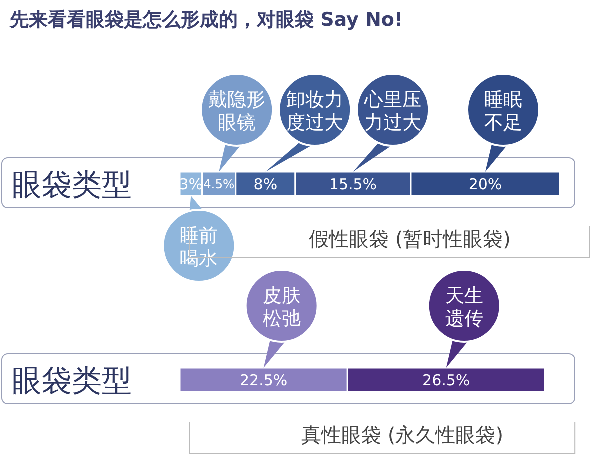  What do you see at coordinates (219, 185) in the screenshot?
I see `data-label: 4.5%` at bounding box center [219, 185].